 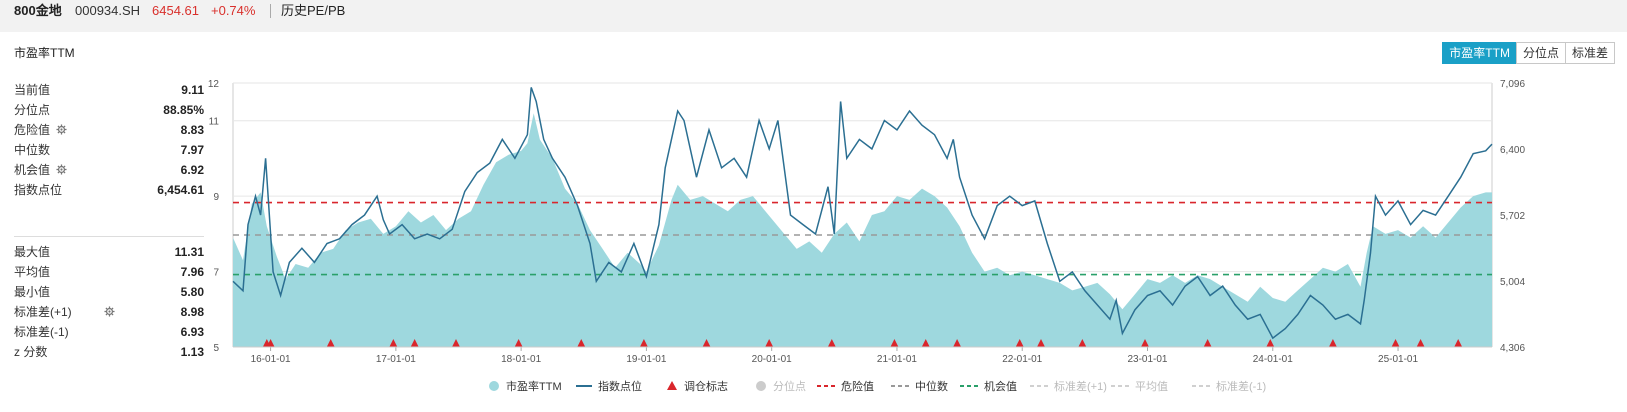 I want to click on stat-row: 中位数 7.97, so click(x=109, y=150).